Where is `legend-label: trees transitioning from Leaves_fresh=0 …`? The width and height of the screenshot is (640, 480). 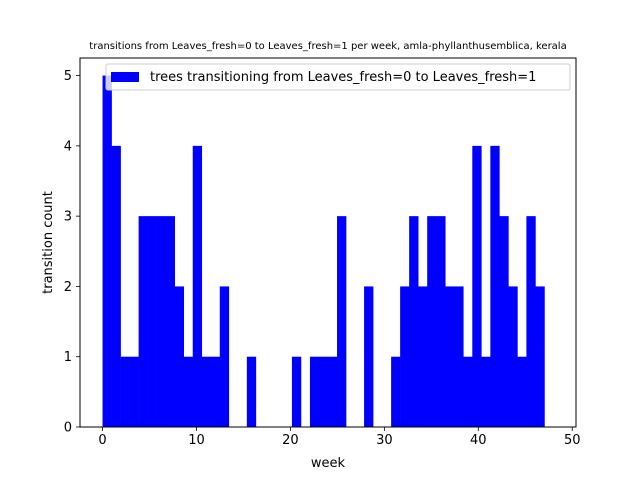
legend-label: trees transitioning from Leaves_fresh=0 … is located at coordinates (343, 77).